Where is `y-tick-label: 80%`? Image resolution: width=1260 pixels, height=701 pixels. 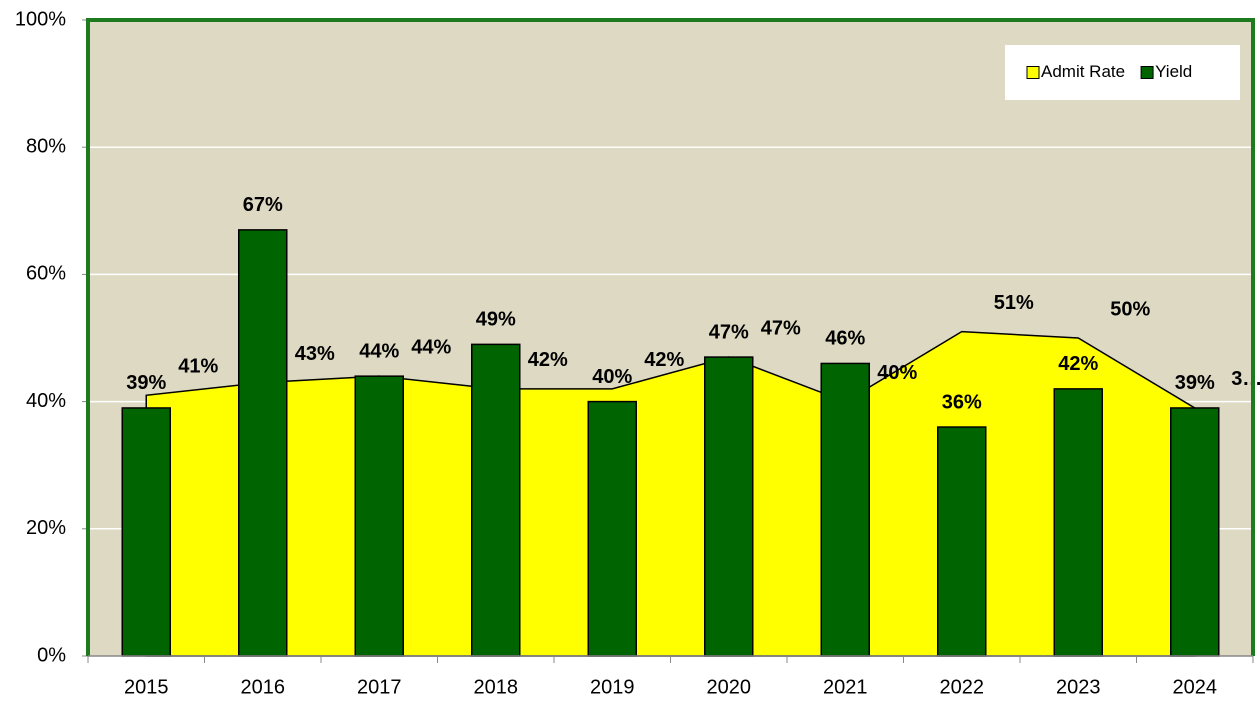
y-tick-label: 80% is located at coordinates (46, 146).